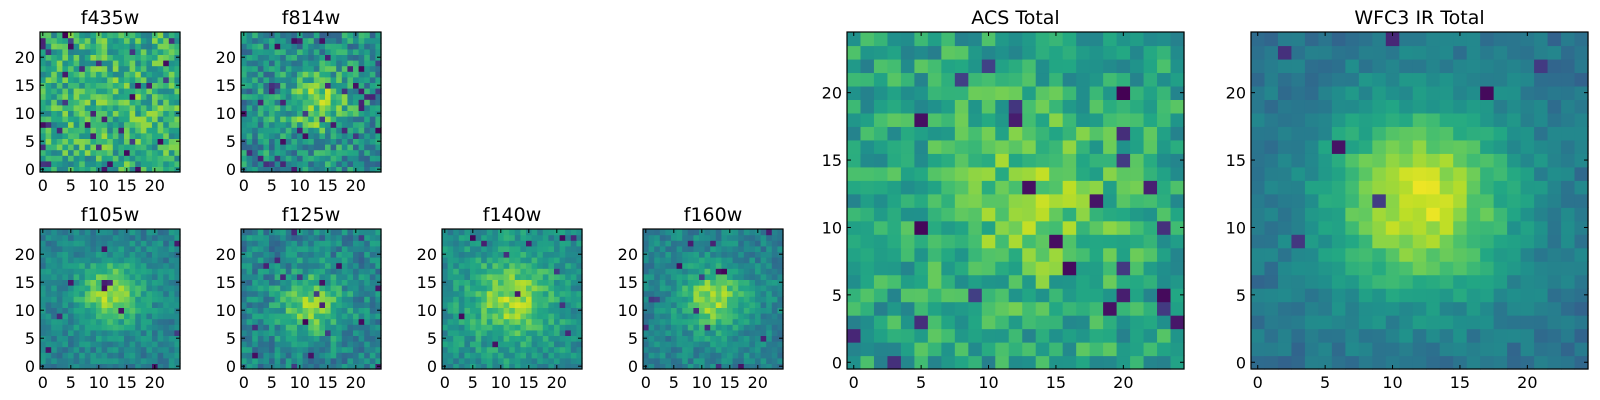 This screenshot has width=1600, height=400. I want to click on x-tick-label: 5, so click(921, 382).